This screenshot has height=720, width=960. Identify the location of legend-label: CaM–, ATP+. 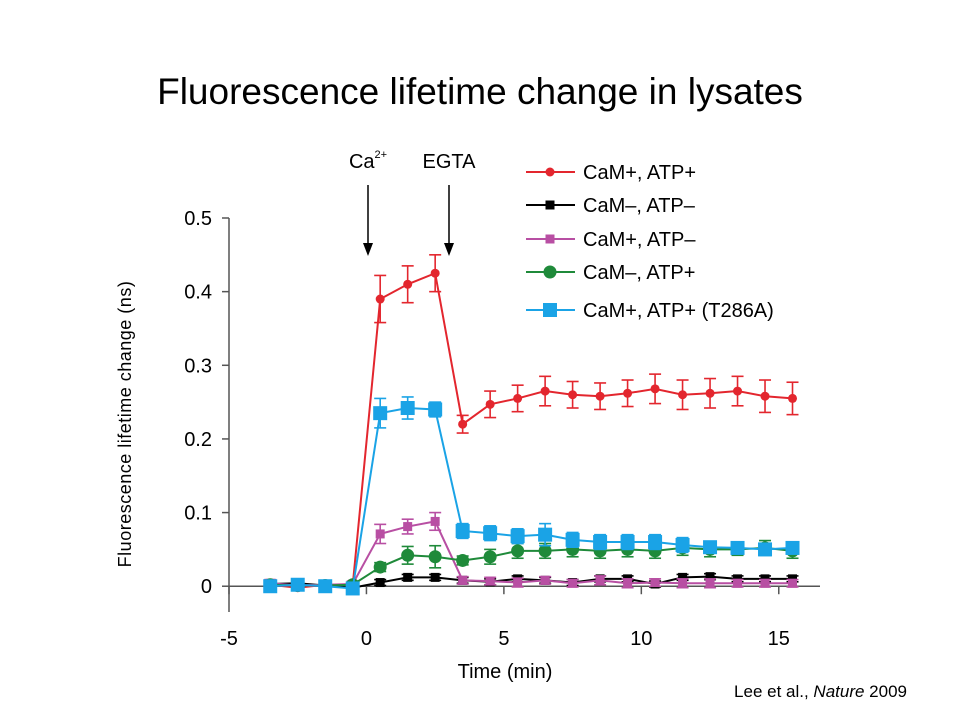
(639, 273).